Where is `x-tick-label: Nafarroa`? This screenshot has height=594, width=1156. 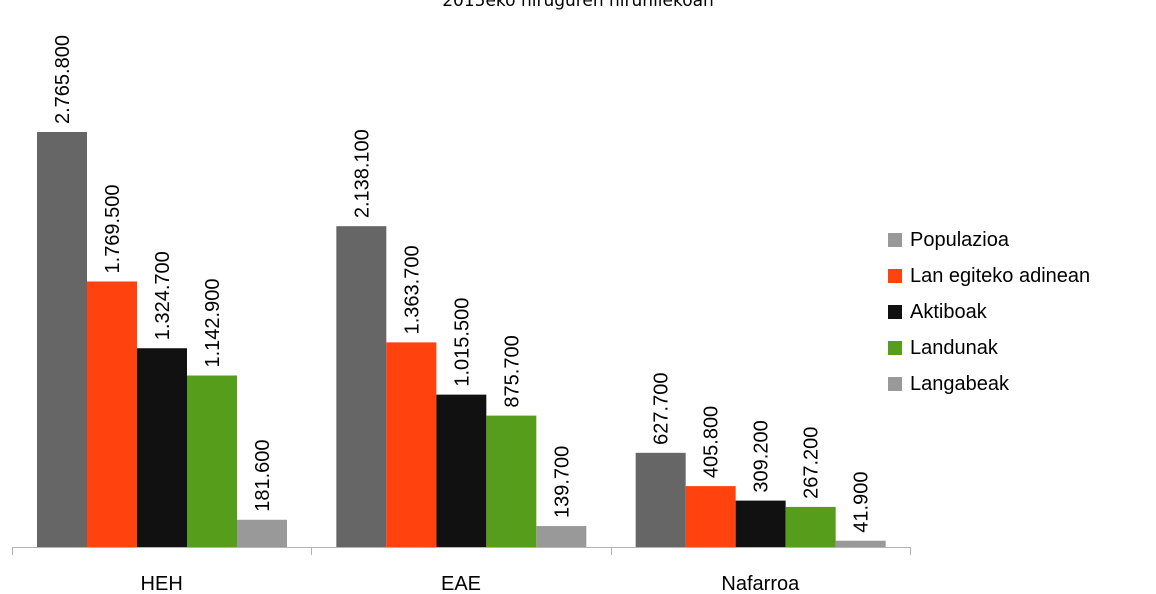 x-tick-label: Nafarroa is located at coordinates (760, 583).